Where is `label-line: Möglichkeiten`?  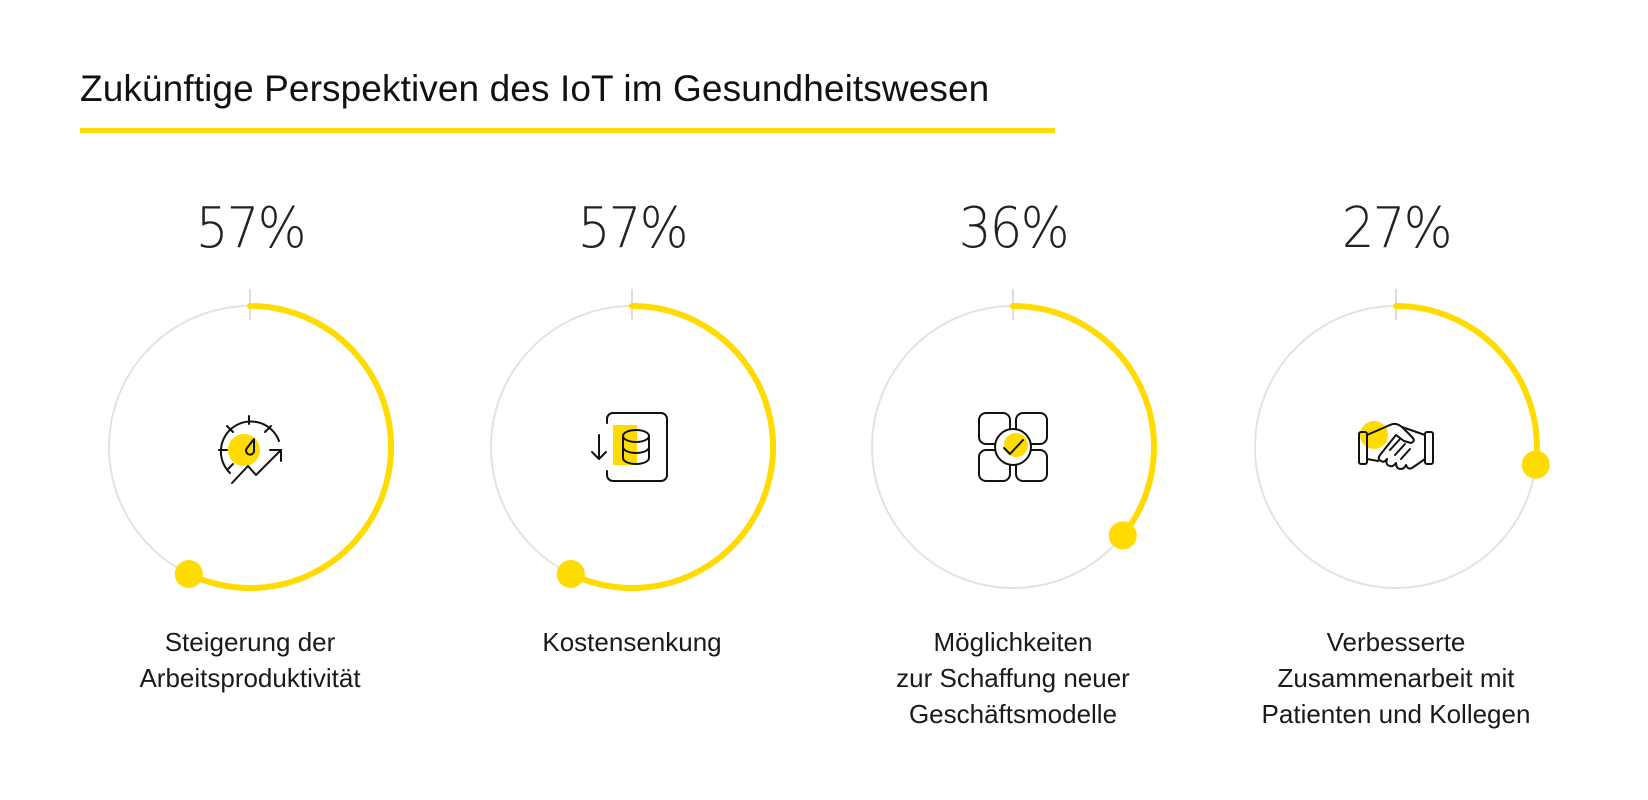
label-line: Möglichkeiten is located at coordinates (1013, 642).